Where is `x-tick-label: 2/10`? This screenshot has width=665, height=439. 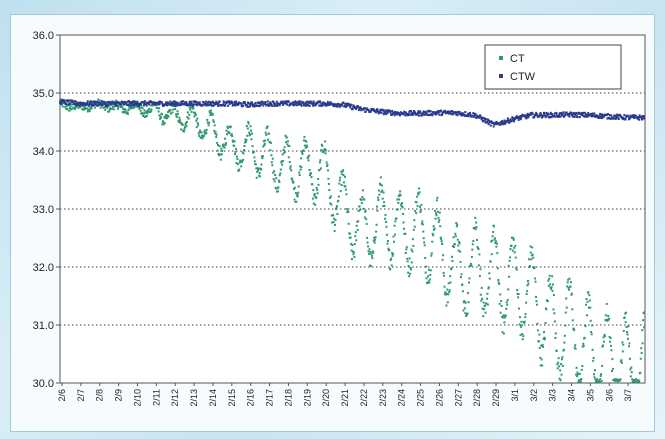 x-tick-label: 2/10 is located at coordinates (137, 398).